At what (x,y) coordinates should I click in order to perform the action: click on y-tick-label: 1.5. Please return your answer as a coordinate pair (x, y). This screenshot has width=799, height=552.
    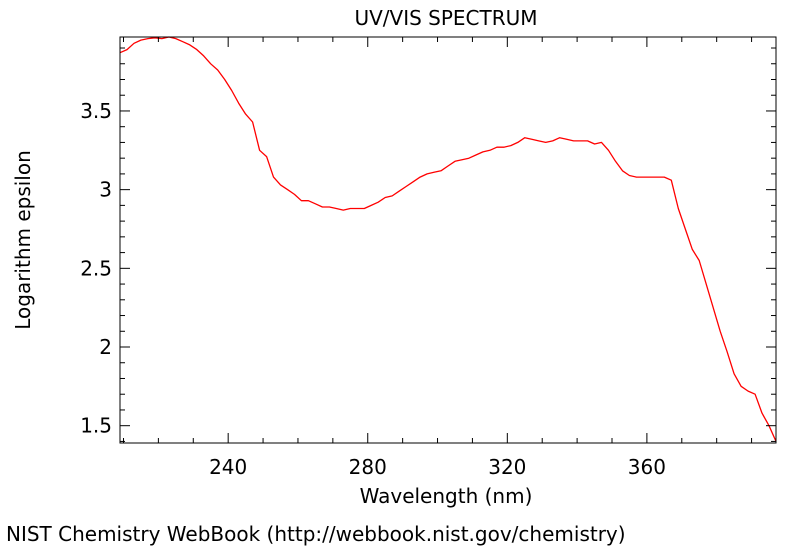
    Looking at the image, I should click on (96, 426).